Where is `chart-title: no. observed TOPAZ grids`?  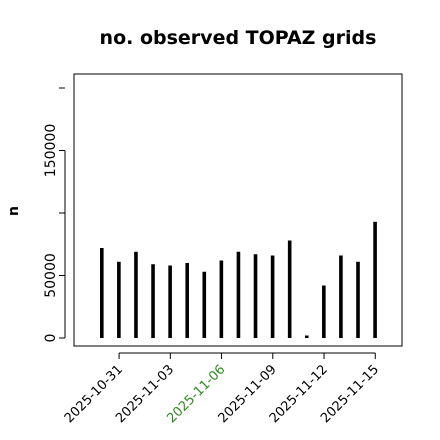 chart-title: no. observed TOPAZ grids is located at coordinates (238, 38).